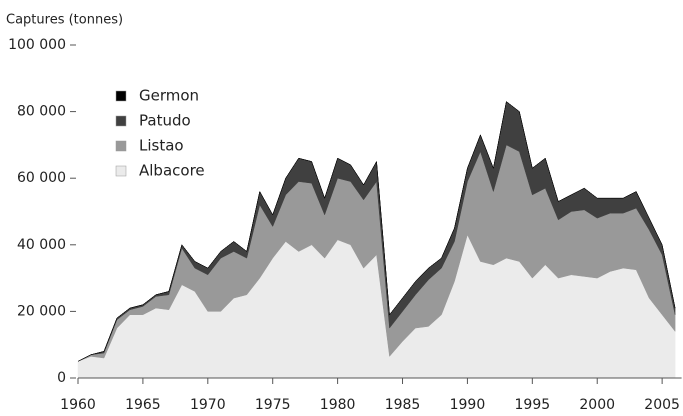 This screenshot has width=683, height=416. I want to click on x-tick-label: 1980, so click(338, 405).